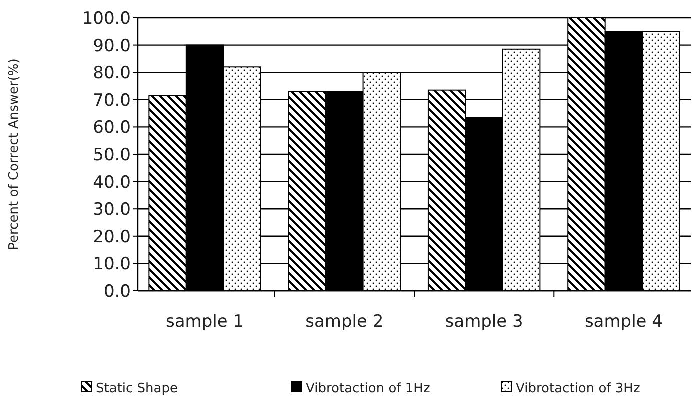 This screenshot has height=410, width=699. Describe the element at coordinates (112, 128) in the screenshot. I see `y-tick-label: 60.0` at that location.